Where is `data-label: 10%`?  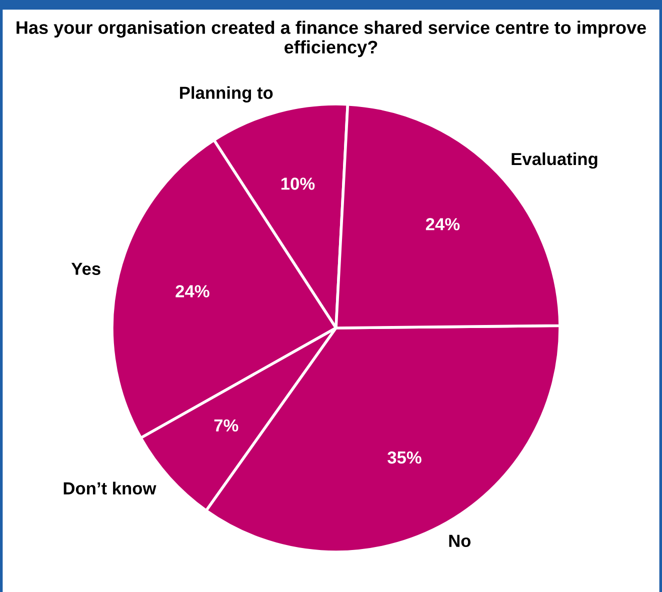 data-label: 10% is located at coordinates (298, 184).